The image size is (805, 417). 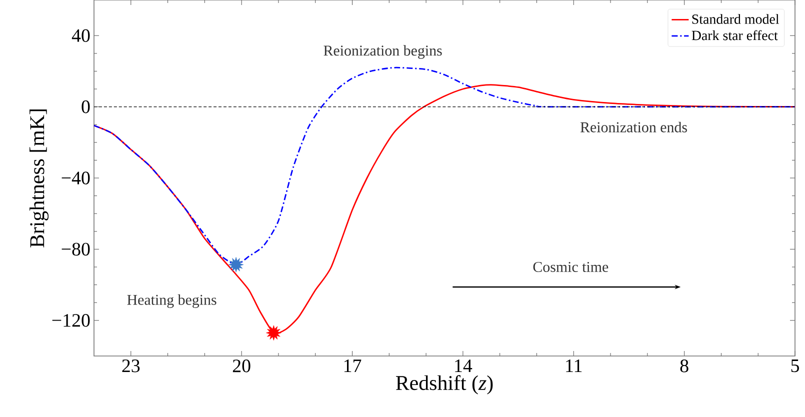 I want to click on x-tick-label: 14, so click(x=463, y=366).